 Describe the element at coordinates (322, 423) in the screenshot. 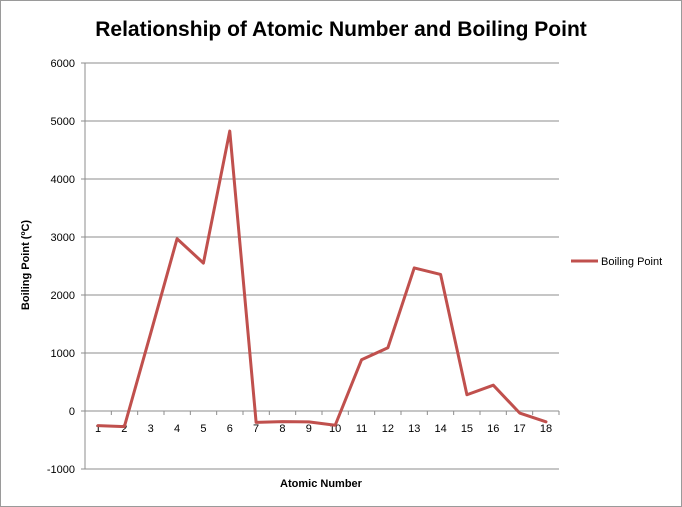

I see `x-axis-tick-labels: 1 2 3 4 5 6 7 8 9 10 11 12 13 14 15 16 17 18` at that location.